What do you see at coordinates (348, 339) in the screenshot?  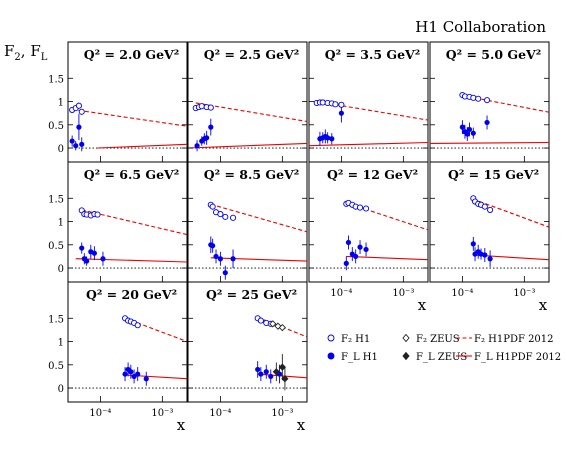 I see `legend-item-f2-h1: F₂ H1` at bounding box center [348, 339].